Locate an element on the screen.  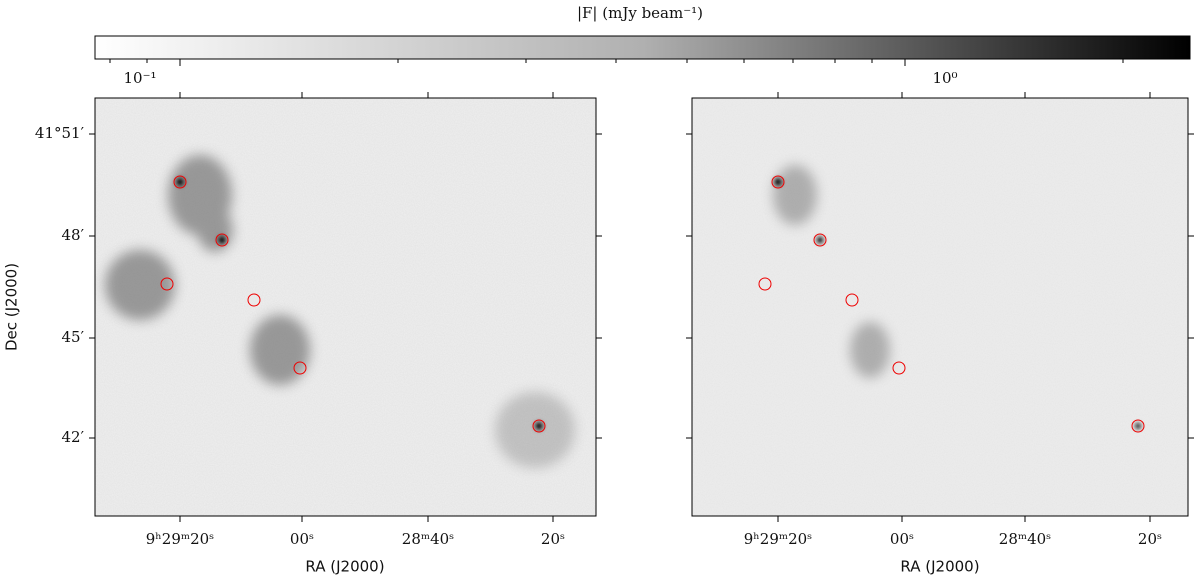
colorbar-ticks is located at coordinates (616, 62).